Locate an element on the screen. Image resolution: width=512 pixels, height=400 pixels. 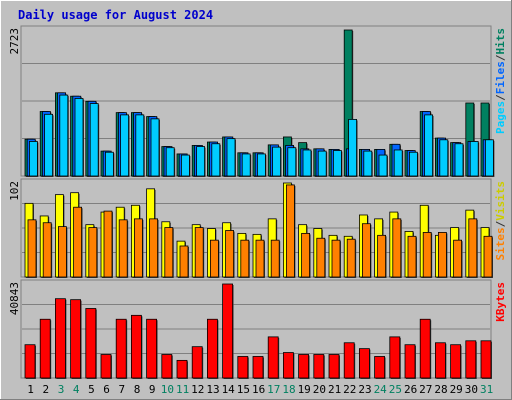
x-tick-label-25: 25 is located at coordinates (395, 389).